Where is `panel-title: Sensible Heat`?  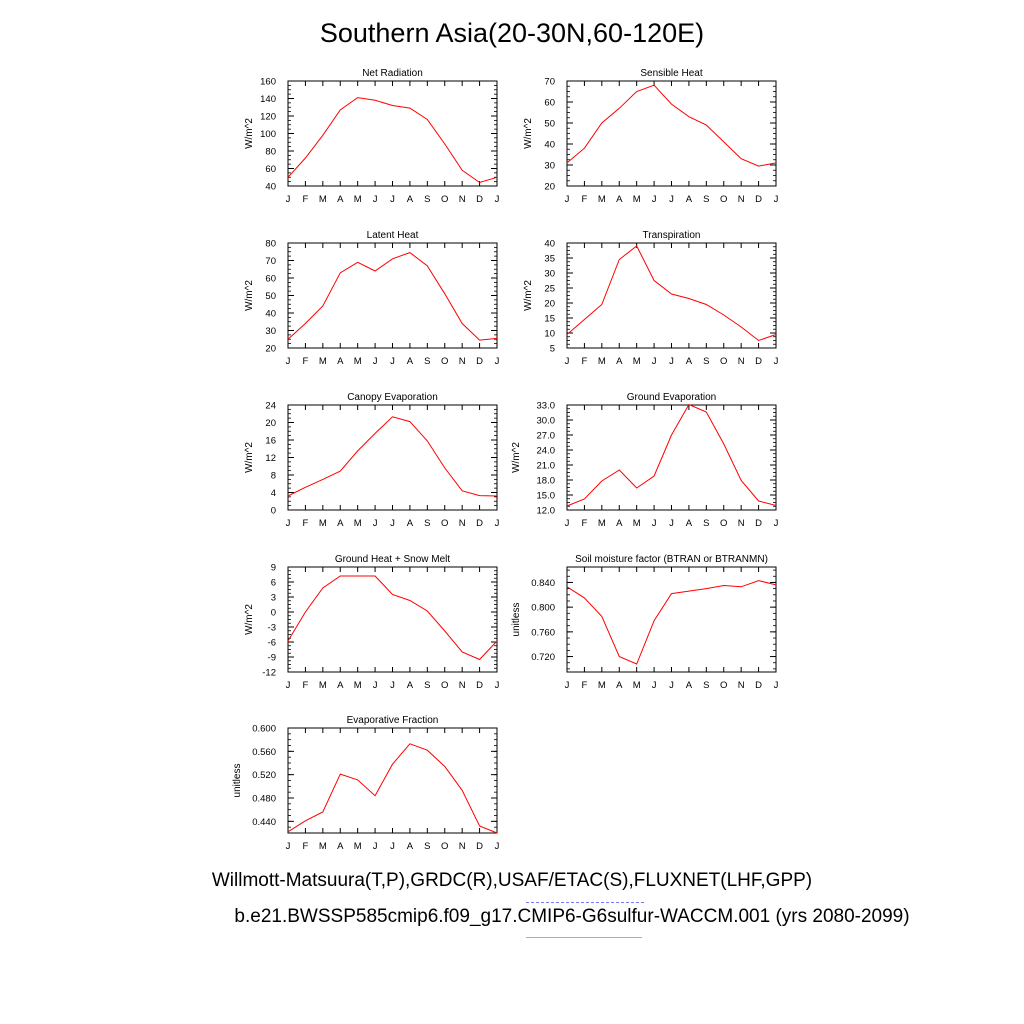
panel-title: Sensible Heat is located at coordinates (671, 73).